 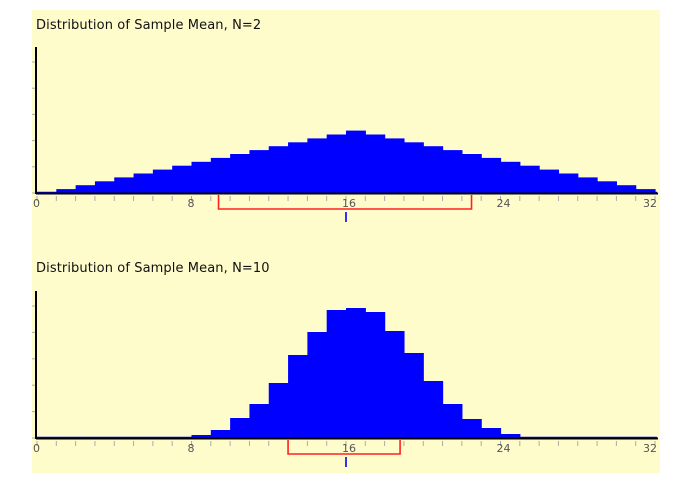 I want to click on chart-title-n2: Distribution of Sample Mean, N=2, so click(x=149, y=25).